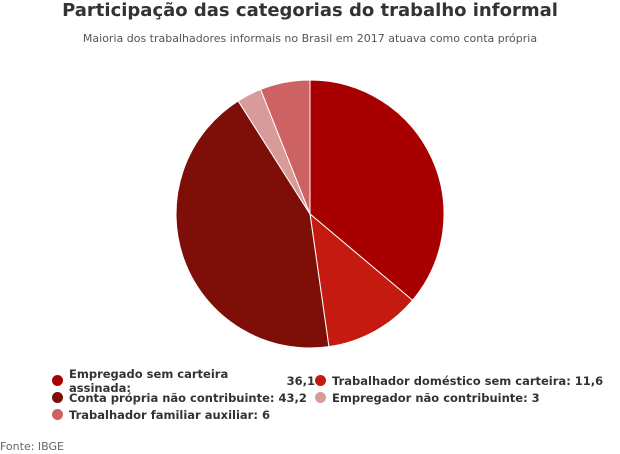  I want to click on legend-label: Trabalhador doméstico sem carteira, so click(453, 381).